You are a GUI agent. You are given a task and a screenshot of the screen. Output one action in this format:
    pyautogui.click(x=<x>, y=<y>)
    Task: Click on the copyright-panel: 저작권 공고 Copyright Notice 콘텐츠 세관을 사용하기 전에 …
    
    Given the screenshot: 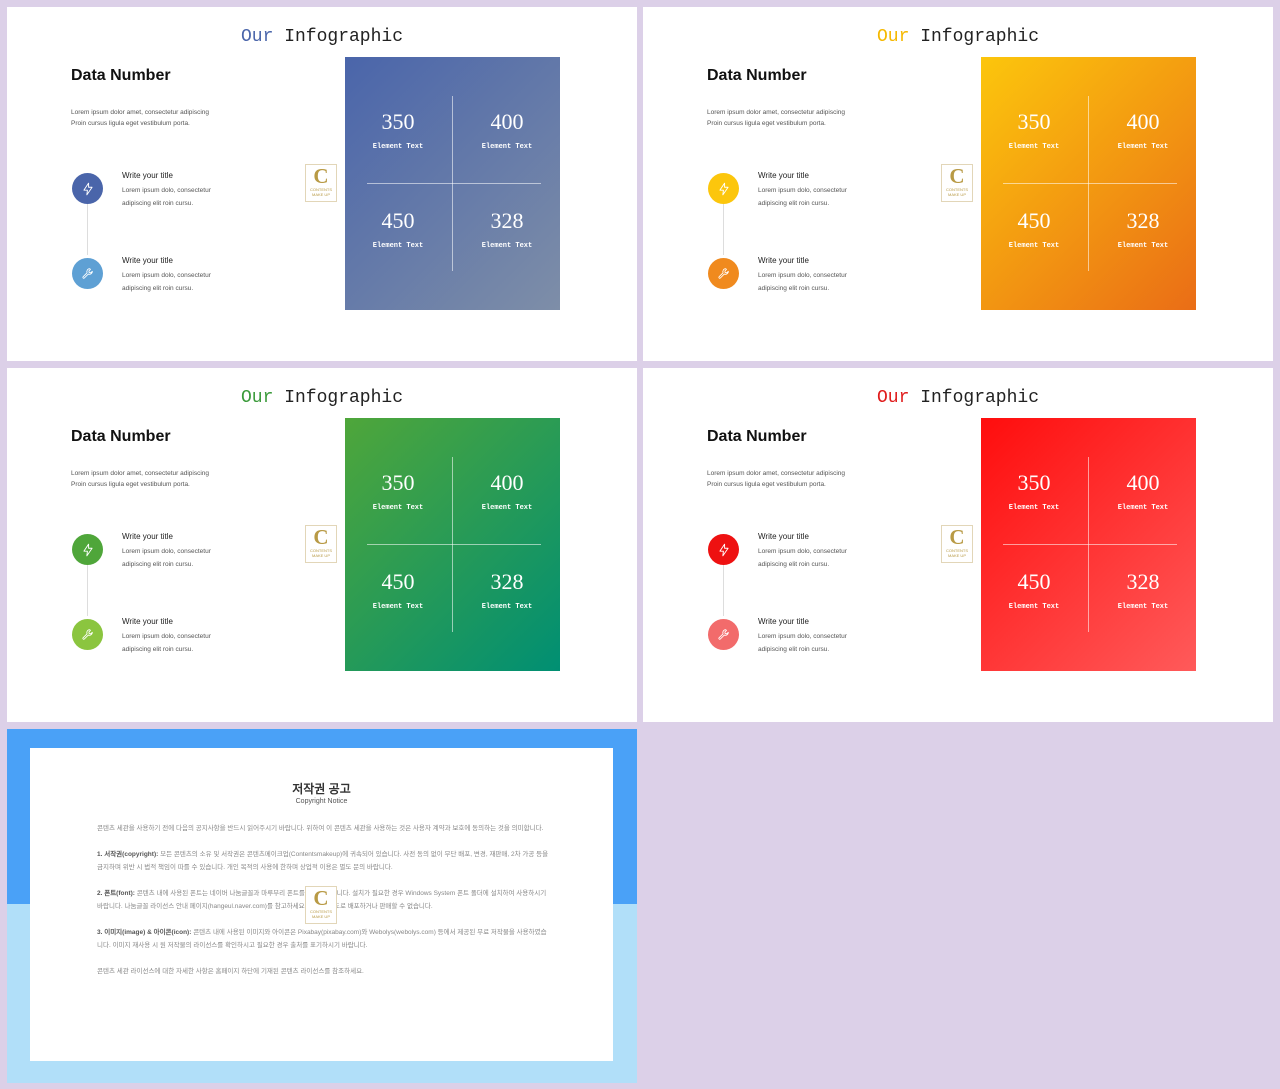 What is the action you would take?
    pyautogui.click(x=321, y=904)
    